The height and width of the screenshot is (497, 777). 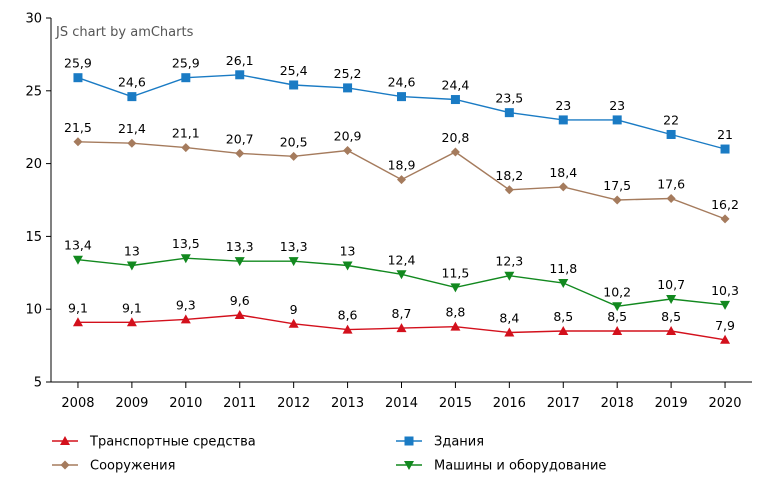 What do you see at coordinates (671, 184) in the screenshot?
I see `series-1-data-label: 17,6` at bounding box center [671, 184].